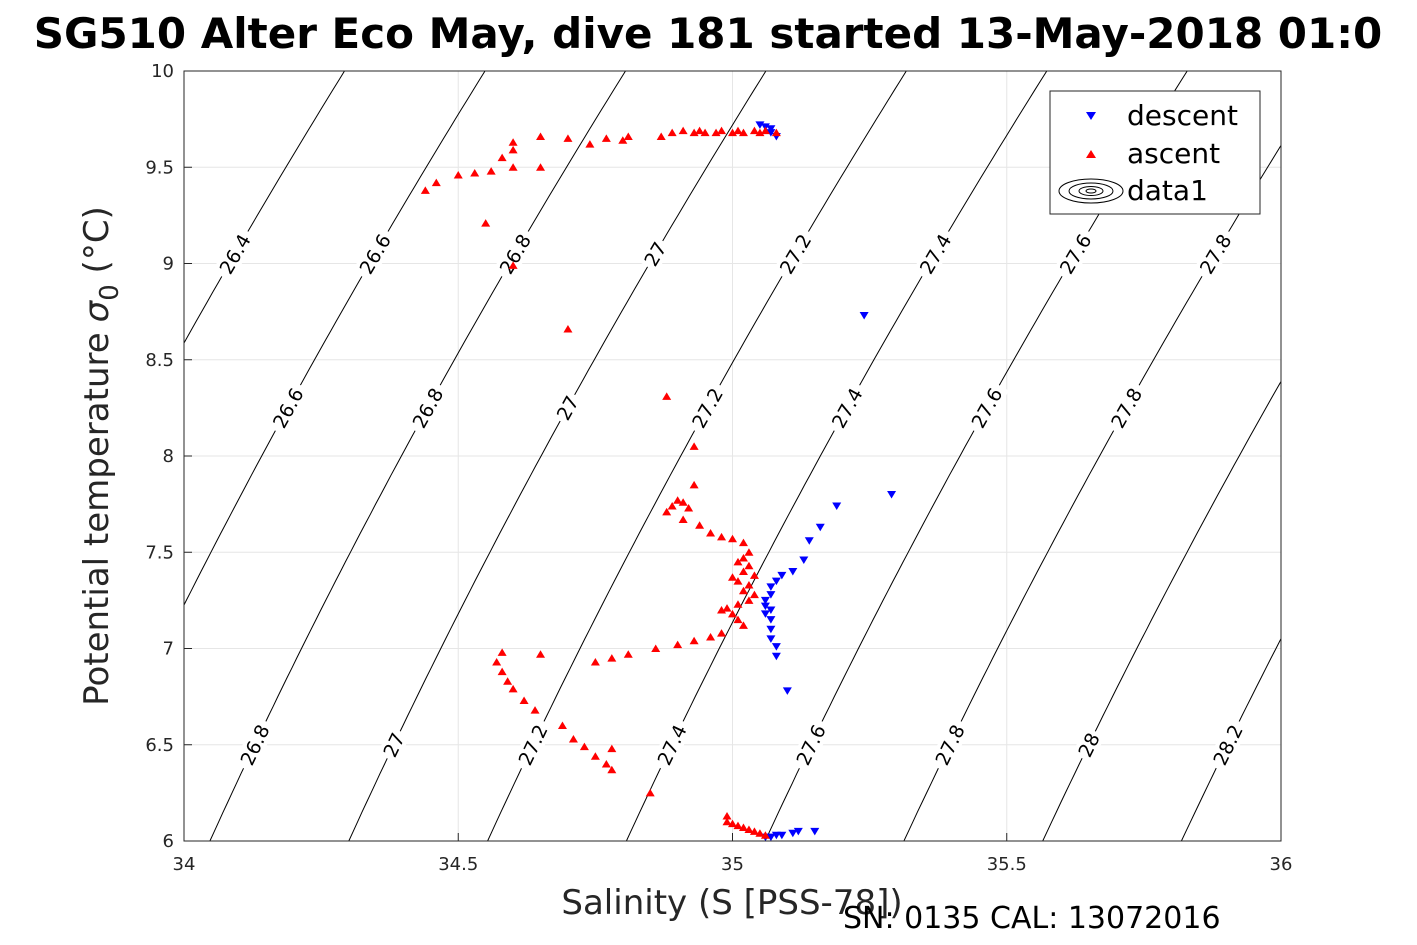 This screenshot has height=945, width=1417. Describe the element at coordinates (1091, 191) in the screenshot. I see `legend-contour-icon` at that location.